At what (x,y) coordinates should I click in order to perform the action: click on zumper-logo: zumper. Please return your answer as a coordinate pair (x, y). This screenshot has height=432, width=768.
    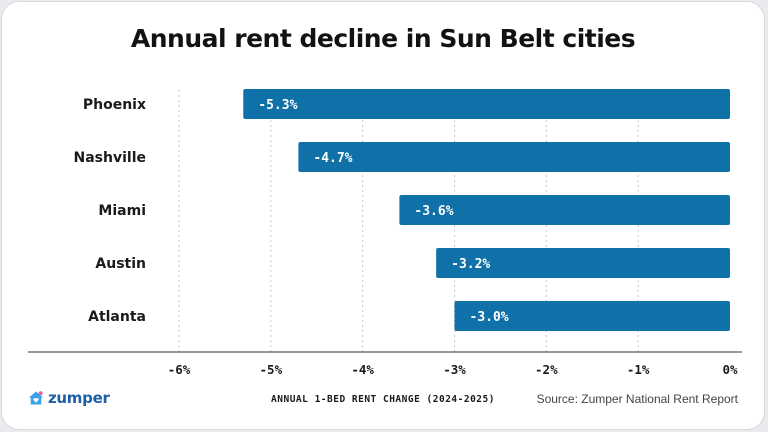
    Looking at the image, I should click on (69, 398).